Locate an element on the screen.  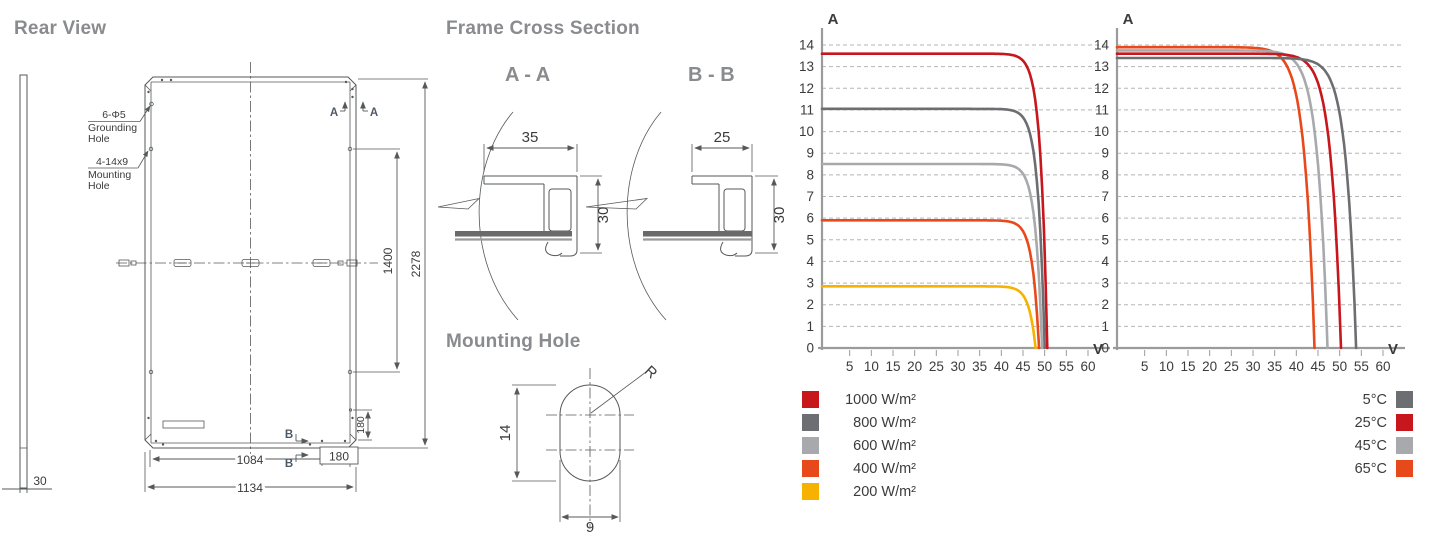
legend-temperature: 5°C 25°C 45°C 65°C is located at coordinates (1384, 434).